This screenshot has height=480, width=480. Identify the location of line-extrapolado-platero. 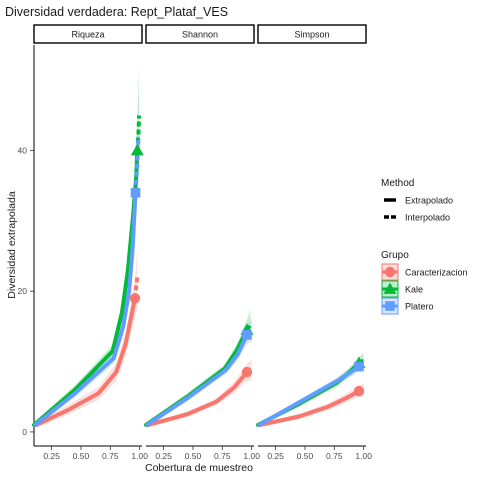
(137, 164).